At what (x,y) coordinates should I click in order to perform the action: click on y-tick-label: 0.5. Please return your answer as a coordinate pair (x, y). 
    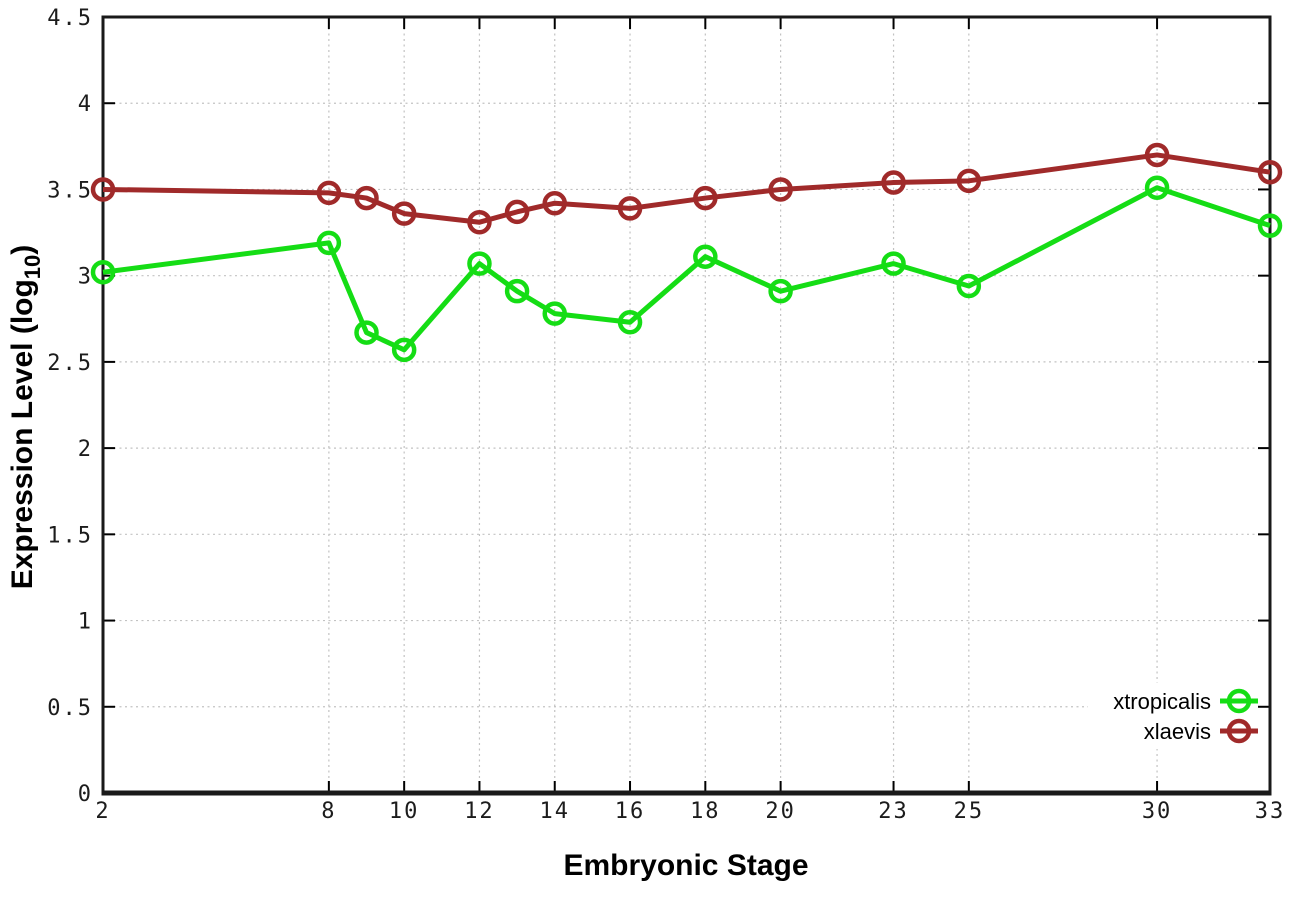
    Looking at the image, I should click on (70, 708).